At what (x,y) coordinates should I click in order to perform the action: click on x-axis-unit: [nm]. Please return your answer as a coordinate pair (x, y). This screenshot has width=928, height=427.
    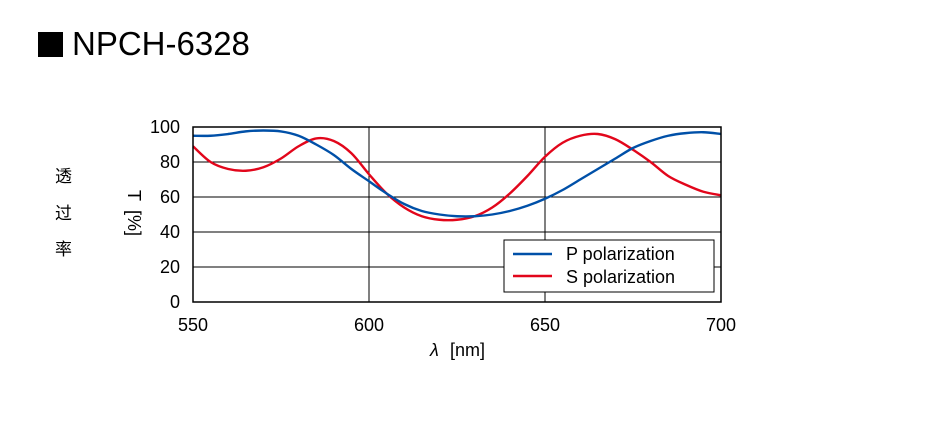
    Looking at the image, I should click on (467, 350).